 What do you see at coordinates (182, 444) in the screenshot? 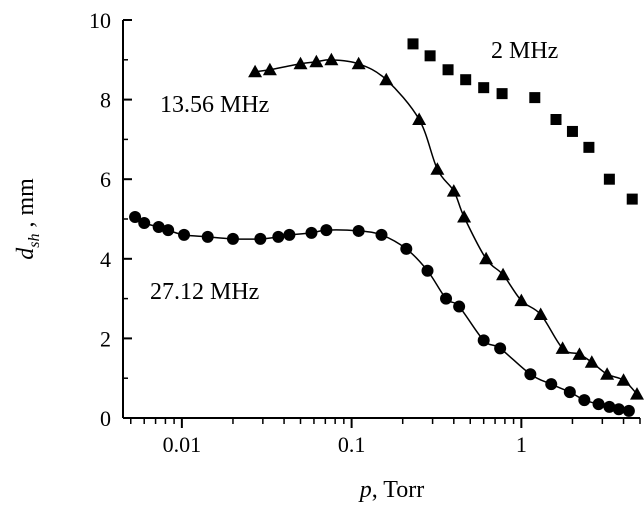
I see `x-tick-label: 0.01` at bounding box center [182, 444].